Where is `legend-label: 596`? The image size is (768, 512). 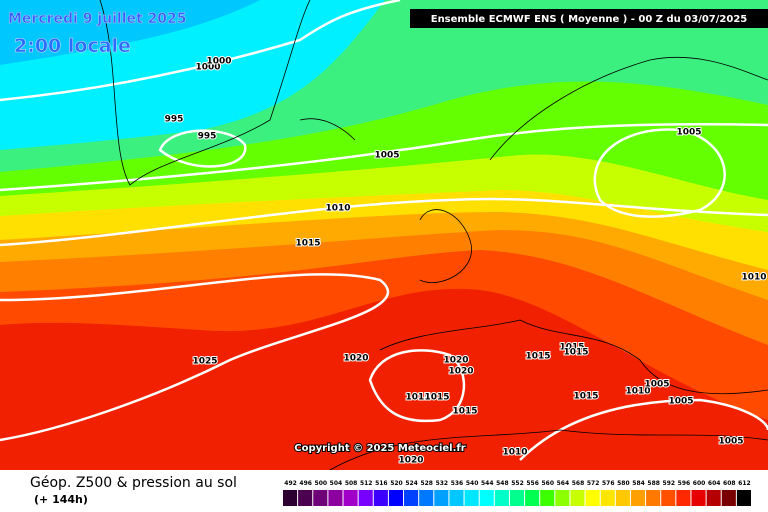 legend-label: 596 is located at coordinates (684, 483).